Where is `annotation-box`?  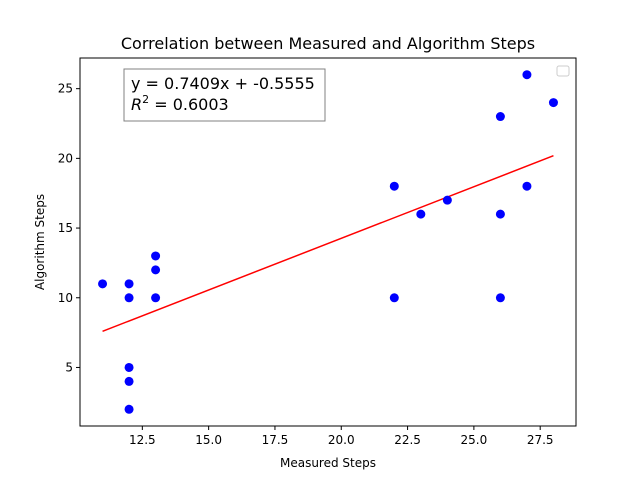 annotation-box is located at coordinates (224, 95).